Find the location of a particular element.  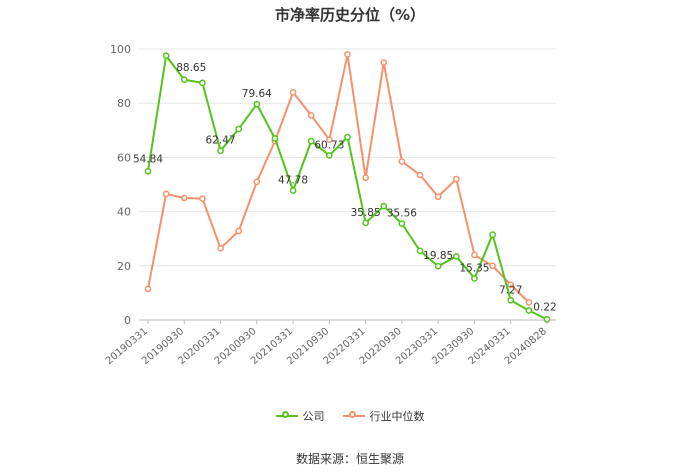

legend-item-company: 公司 is located at coordinates (300, 416).